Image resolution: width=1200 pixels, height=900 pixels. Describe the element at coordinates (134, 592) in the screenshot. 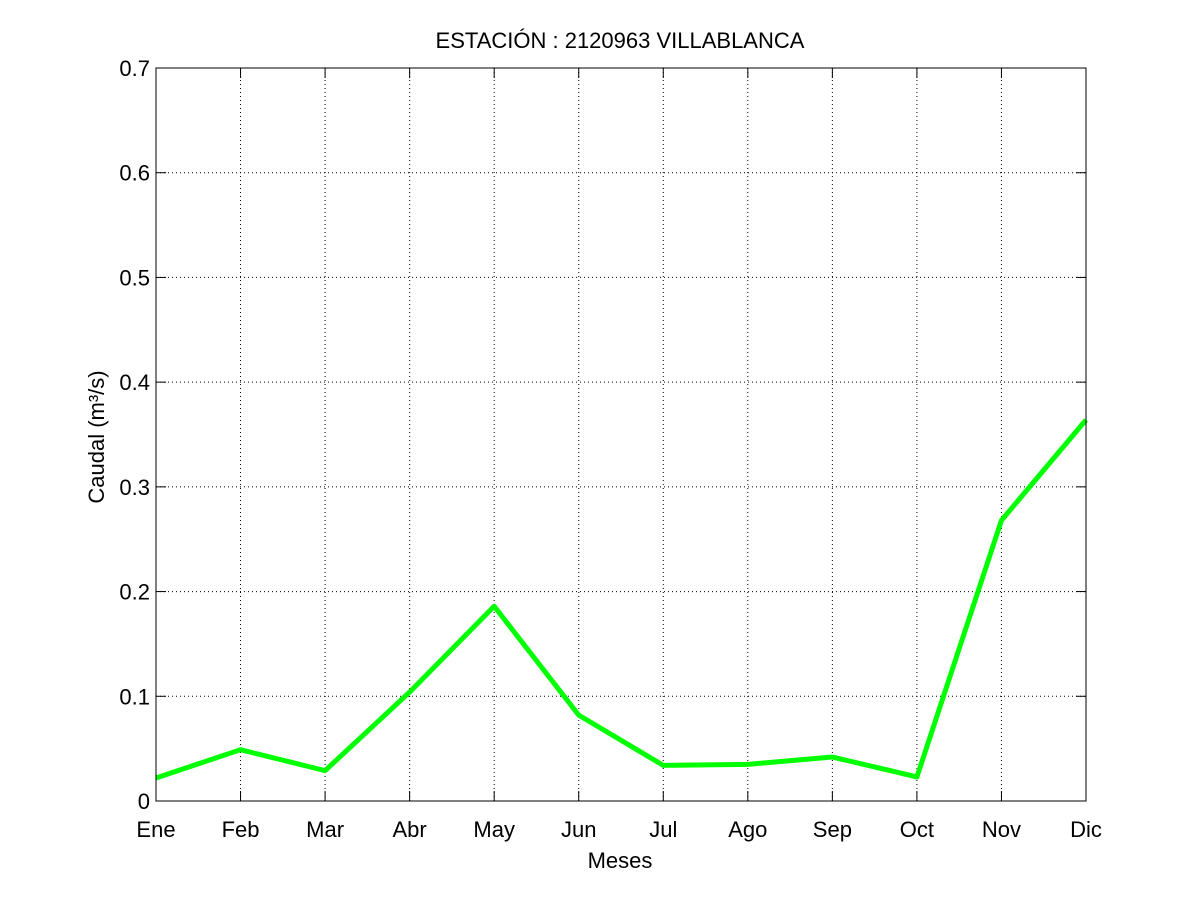

I see `y-tick-label: 0.2` at that location.